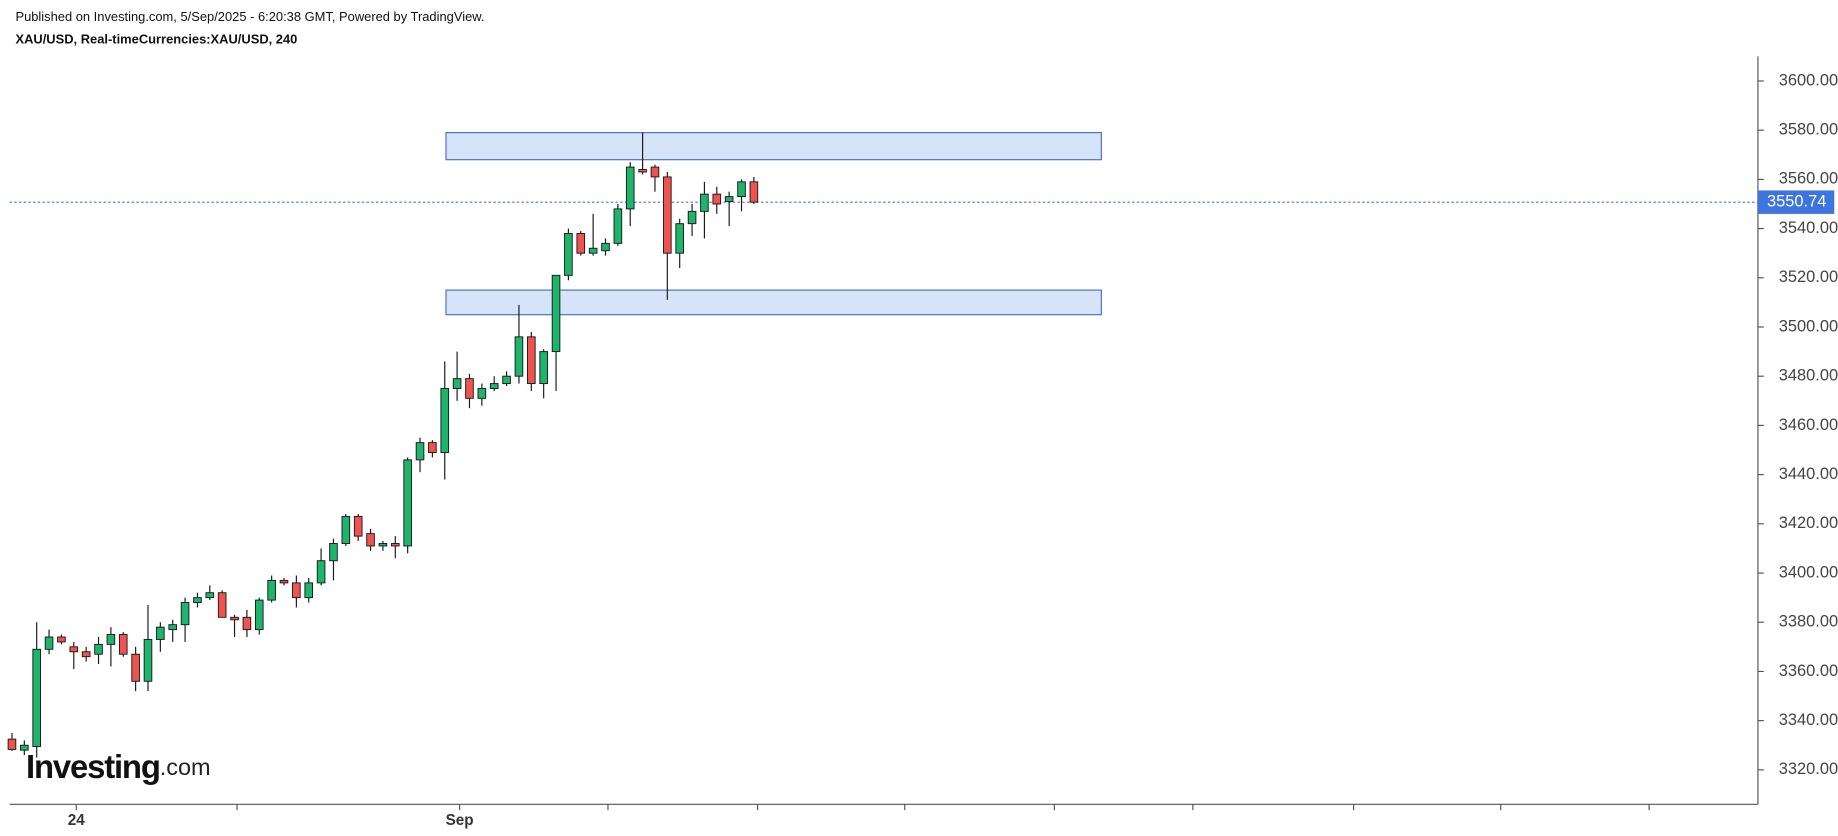  Describe the element at coordinates (1808, 80) in the screenshot. I see `y-tick-label: 3600.00` at that location.